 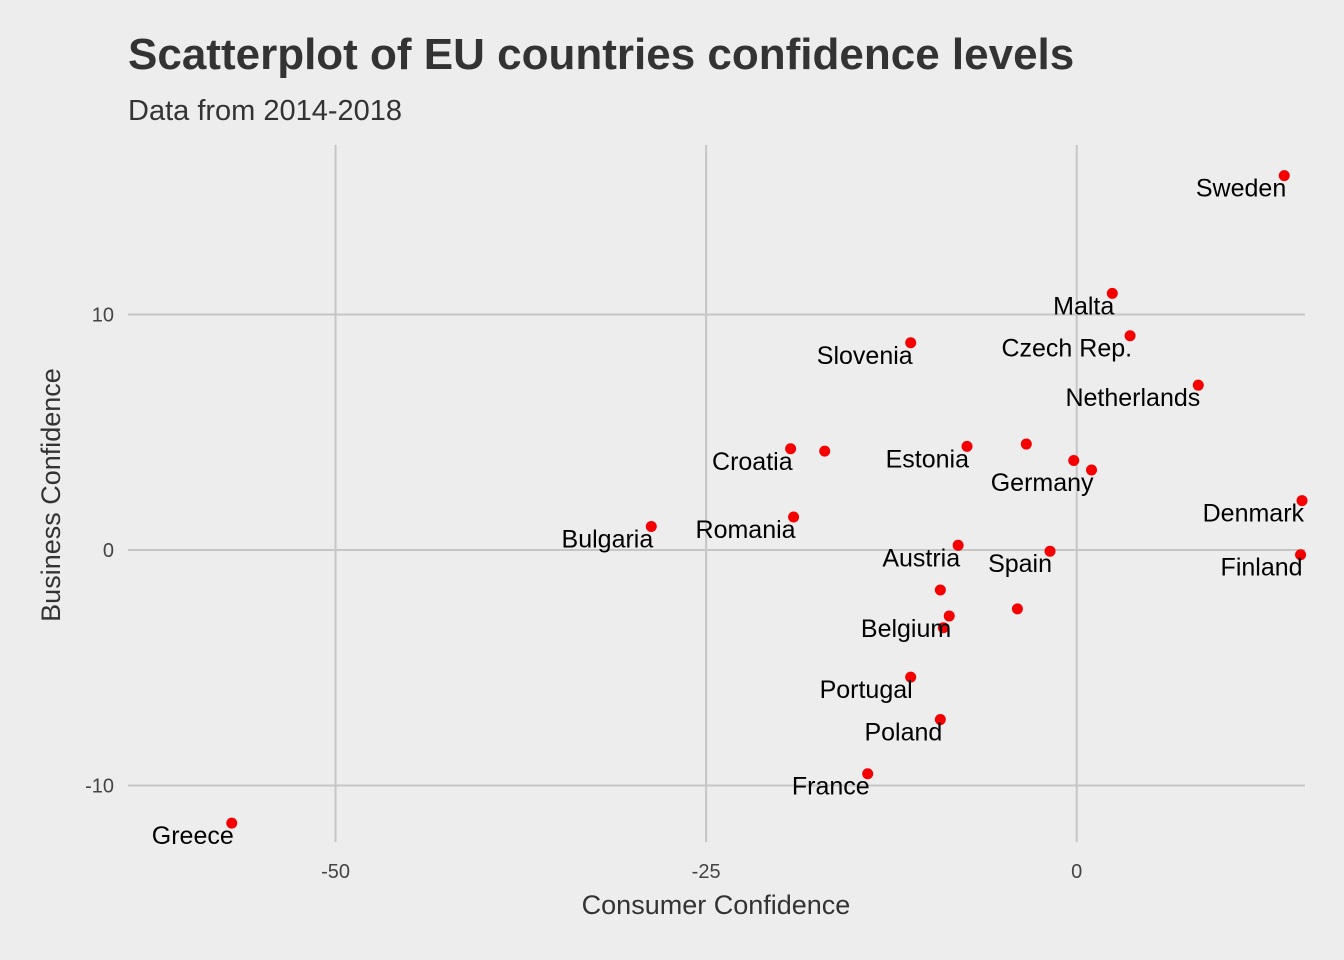 I want to click on point-label: Sweden, so click(x=1241, y=189).